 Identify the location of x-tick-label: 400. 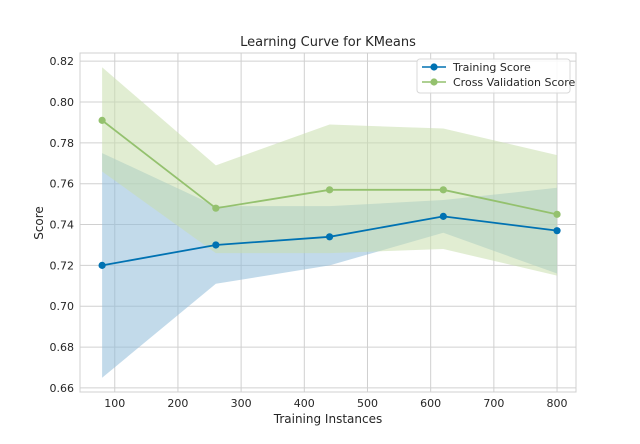
(304, 403).